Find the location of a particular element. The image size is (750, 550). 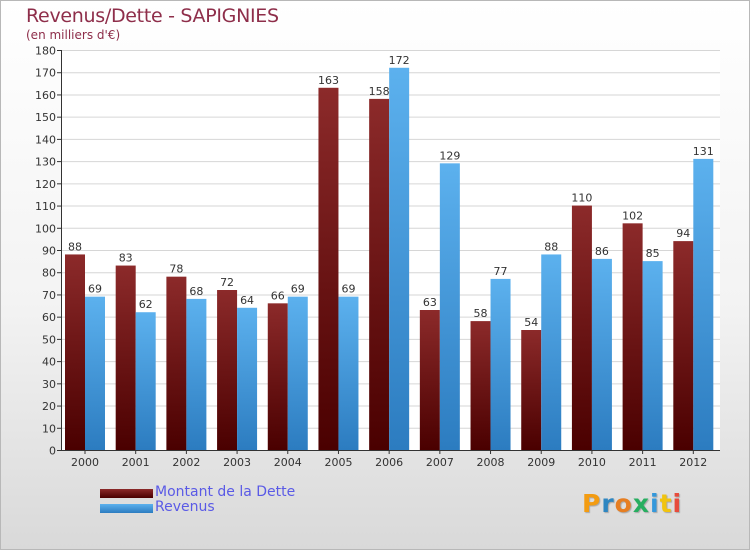

legend-label-revenus: Revenus is located at coordinates (185, 507).